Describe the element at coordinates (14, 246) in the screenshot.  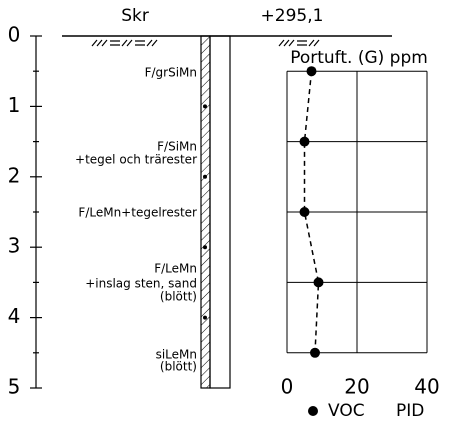
I see `depth-tick-label: 3` at that location.